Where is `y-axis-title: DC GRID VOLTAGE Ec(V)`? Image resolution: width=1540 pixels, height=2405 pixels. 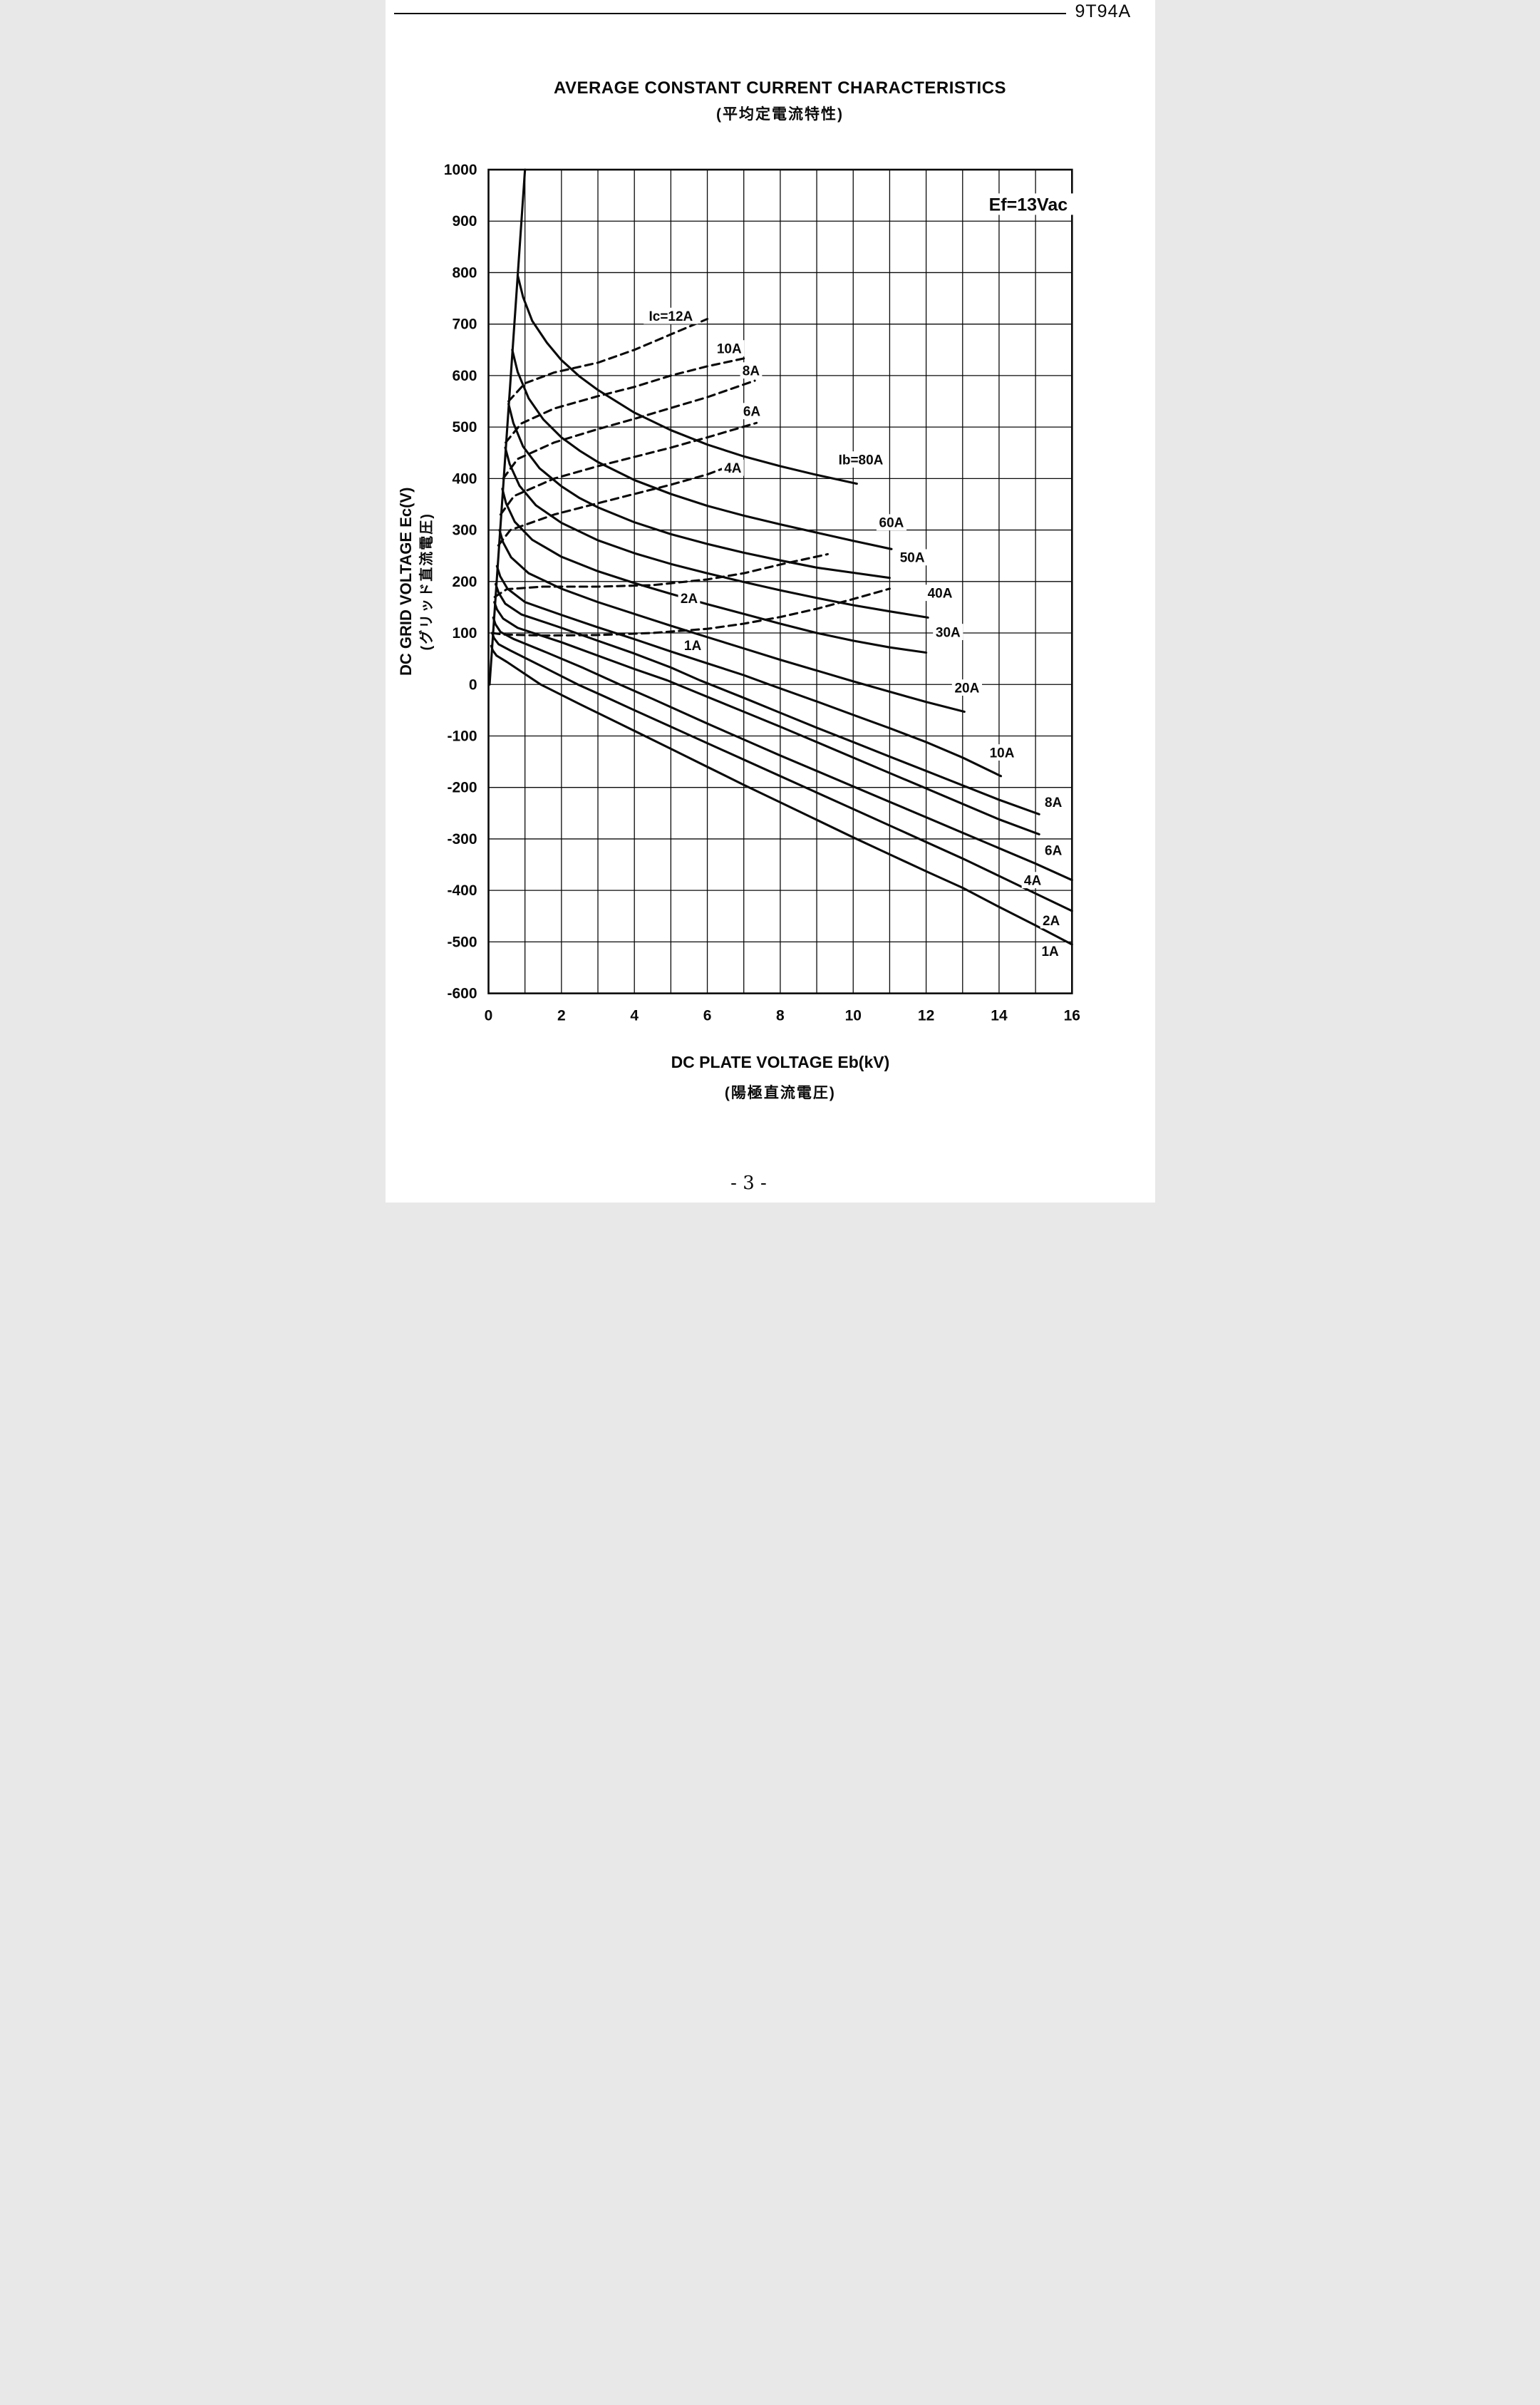
y-axis-title: DC GRID VOLTAGE Ec(V) is located at coordinates (406, 582).